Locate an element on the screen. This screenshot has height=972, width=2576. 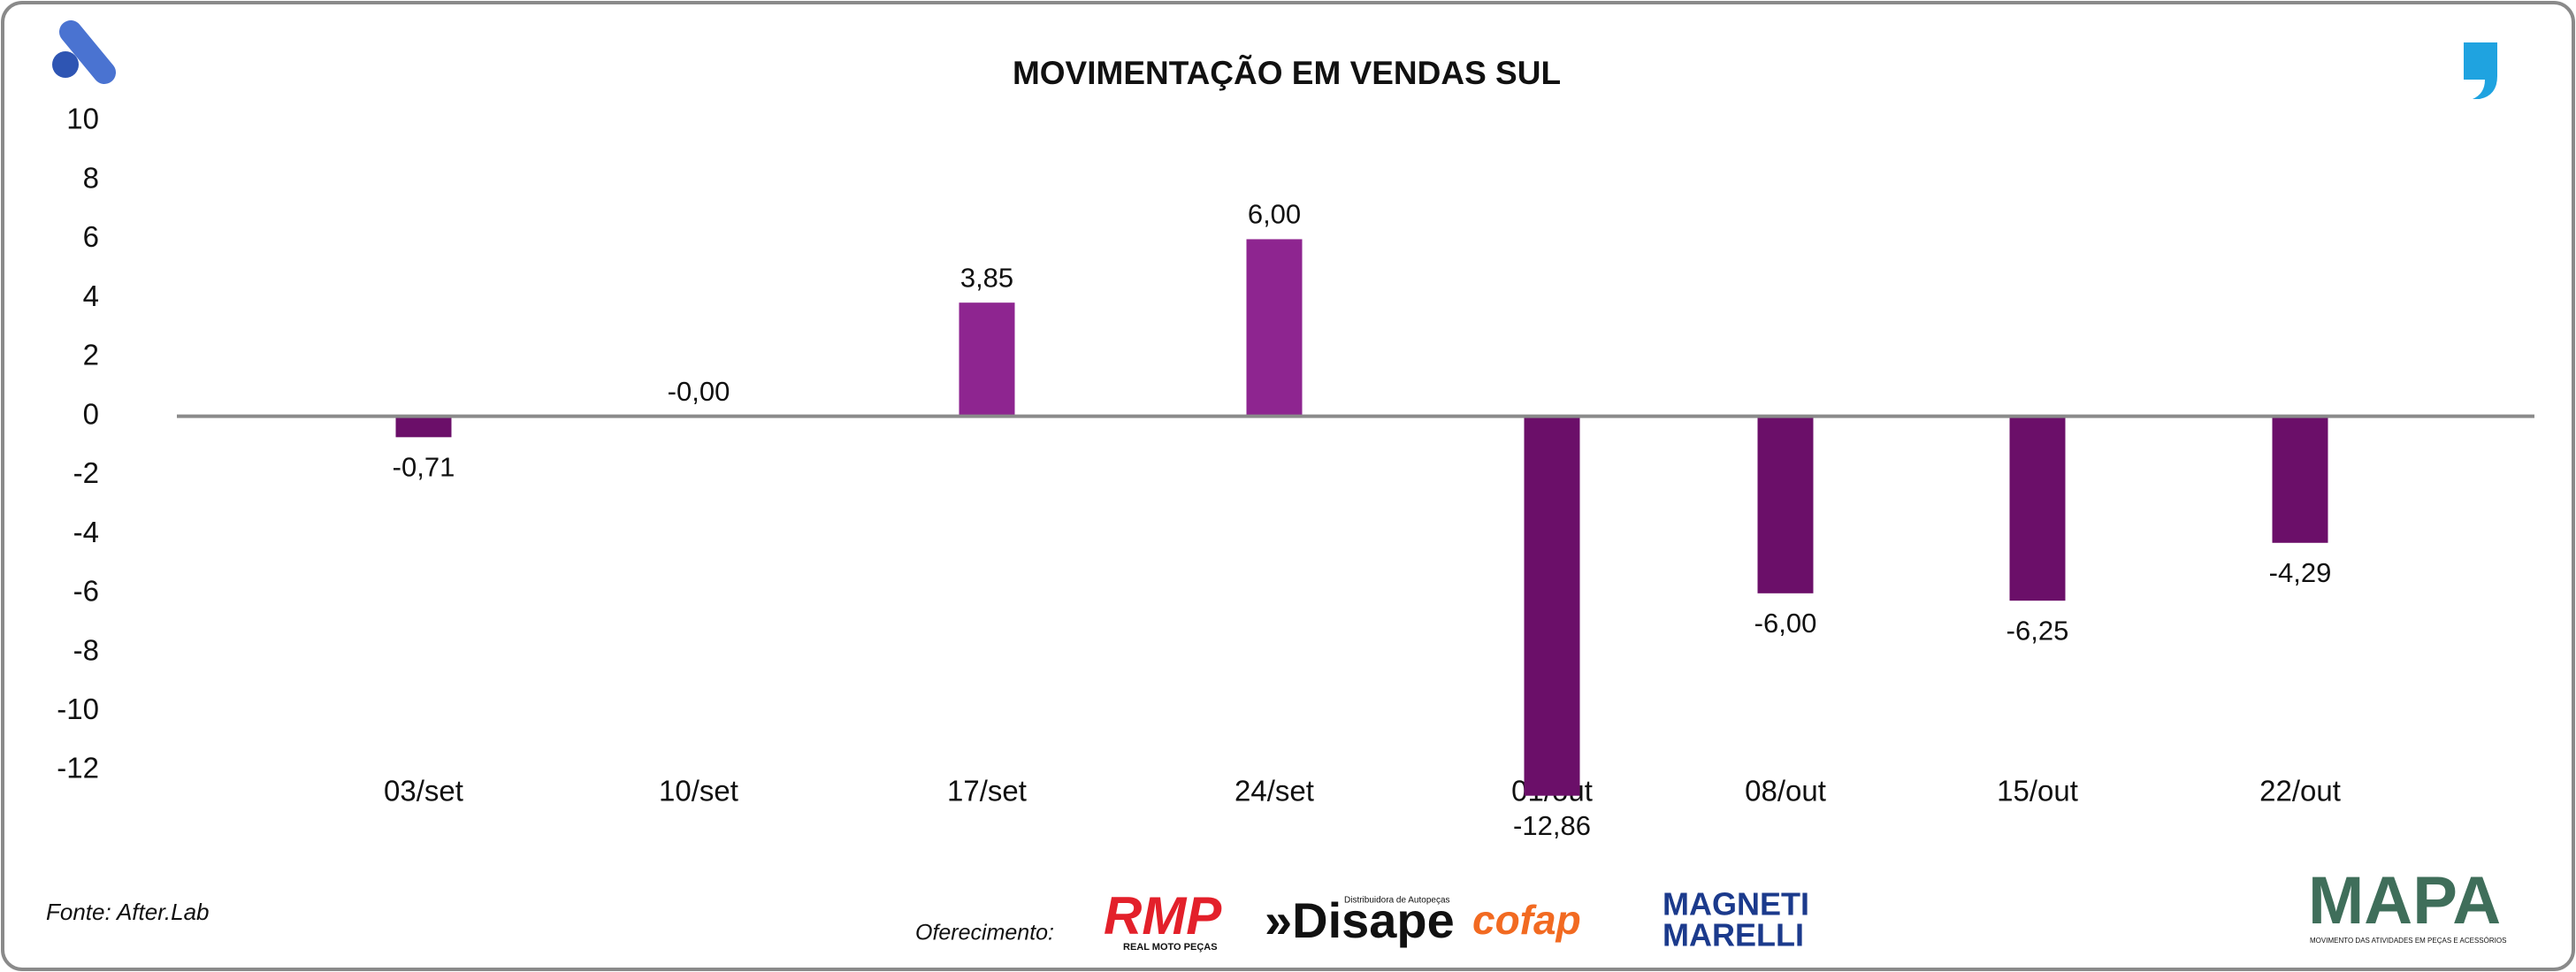
x-tick-label: 17/set is located at coordinates (987, 791).